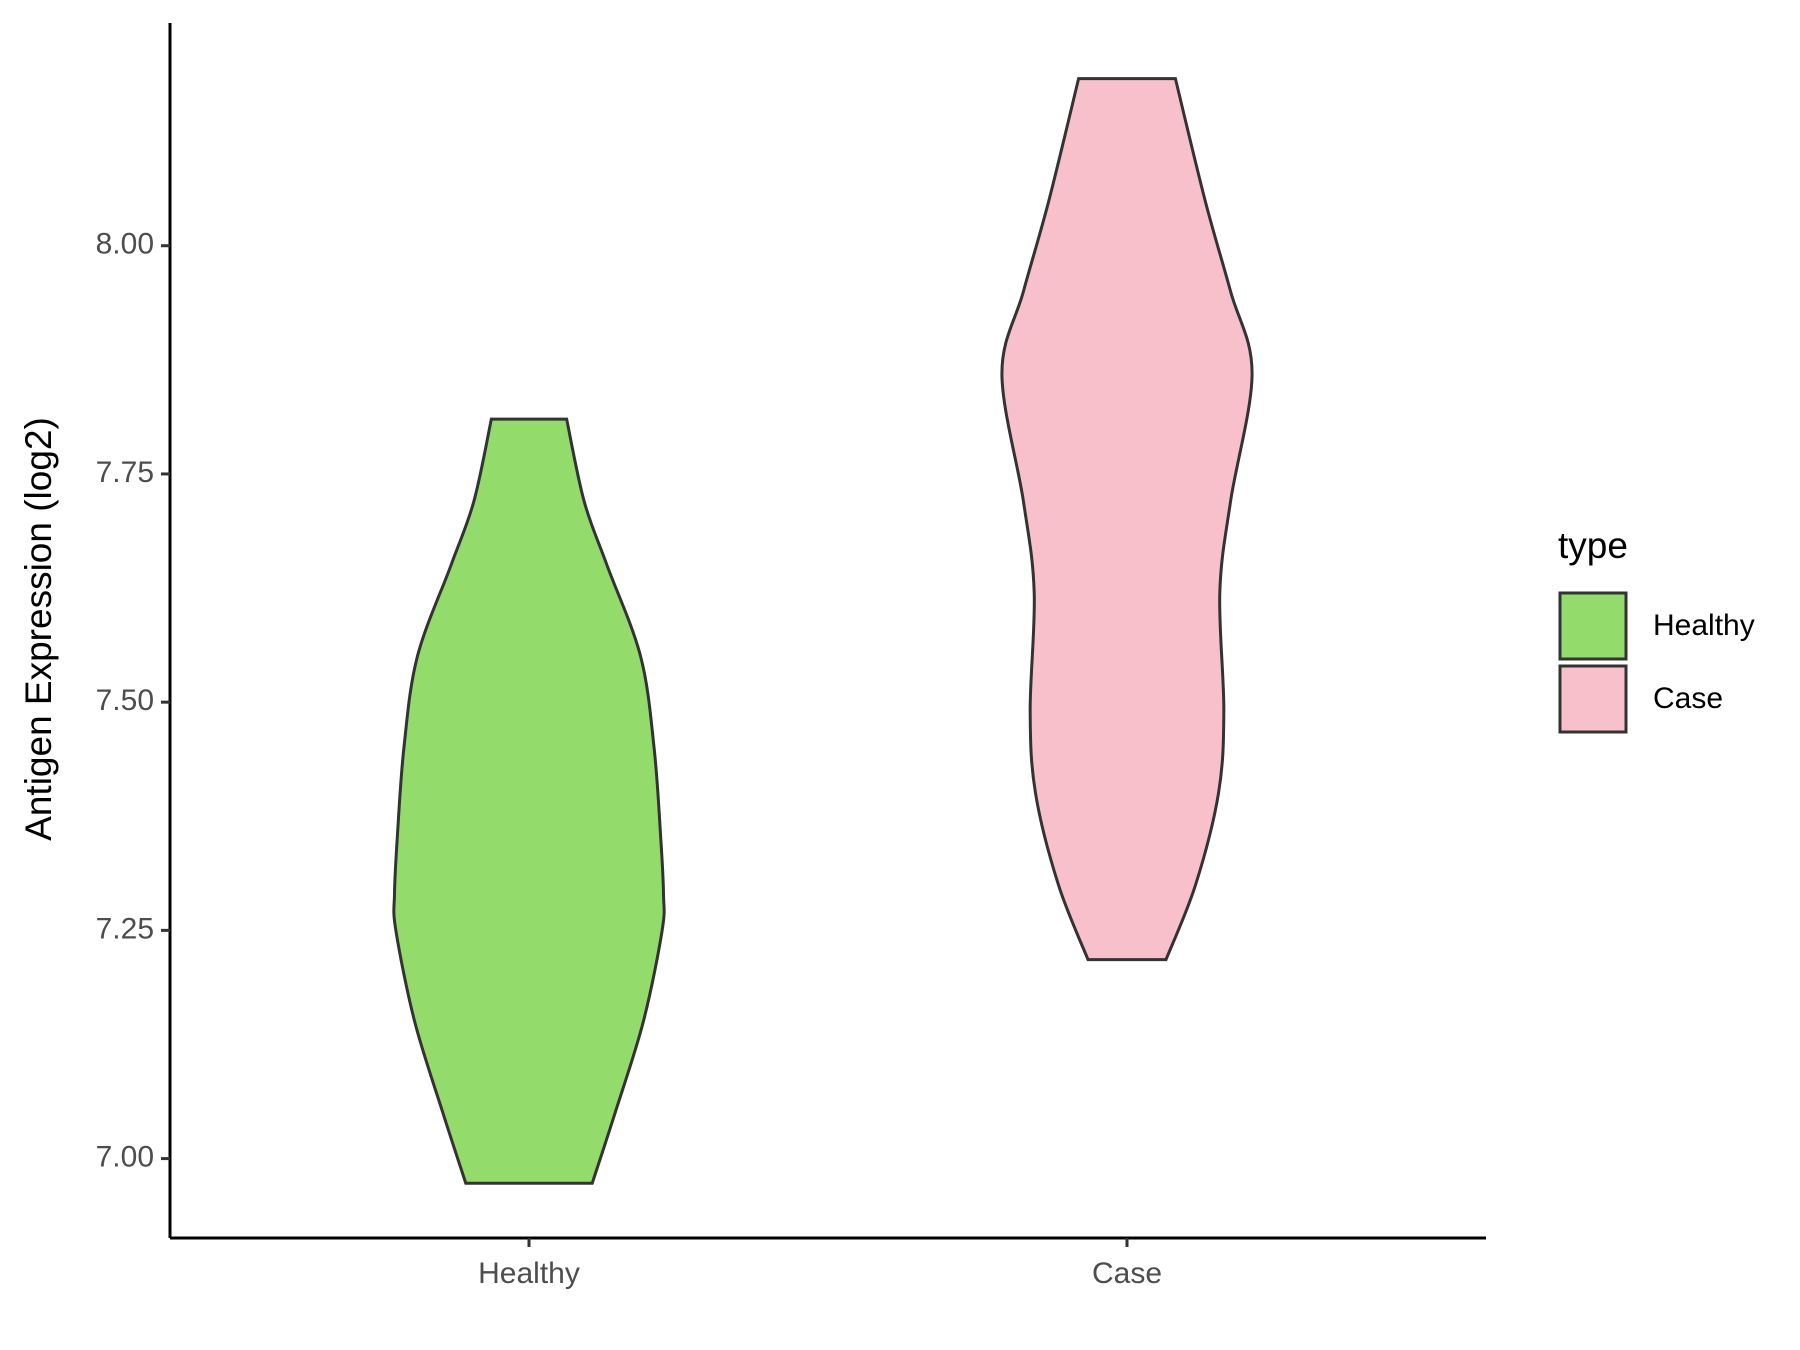  What do you see at coordinates (125, 928) in the screenshot?
I see `y-tick-label: 7.25` at bounding box center [125, 928].